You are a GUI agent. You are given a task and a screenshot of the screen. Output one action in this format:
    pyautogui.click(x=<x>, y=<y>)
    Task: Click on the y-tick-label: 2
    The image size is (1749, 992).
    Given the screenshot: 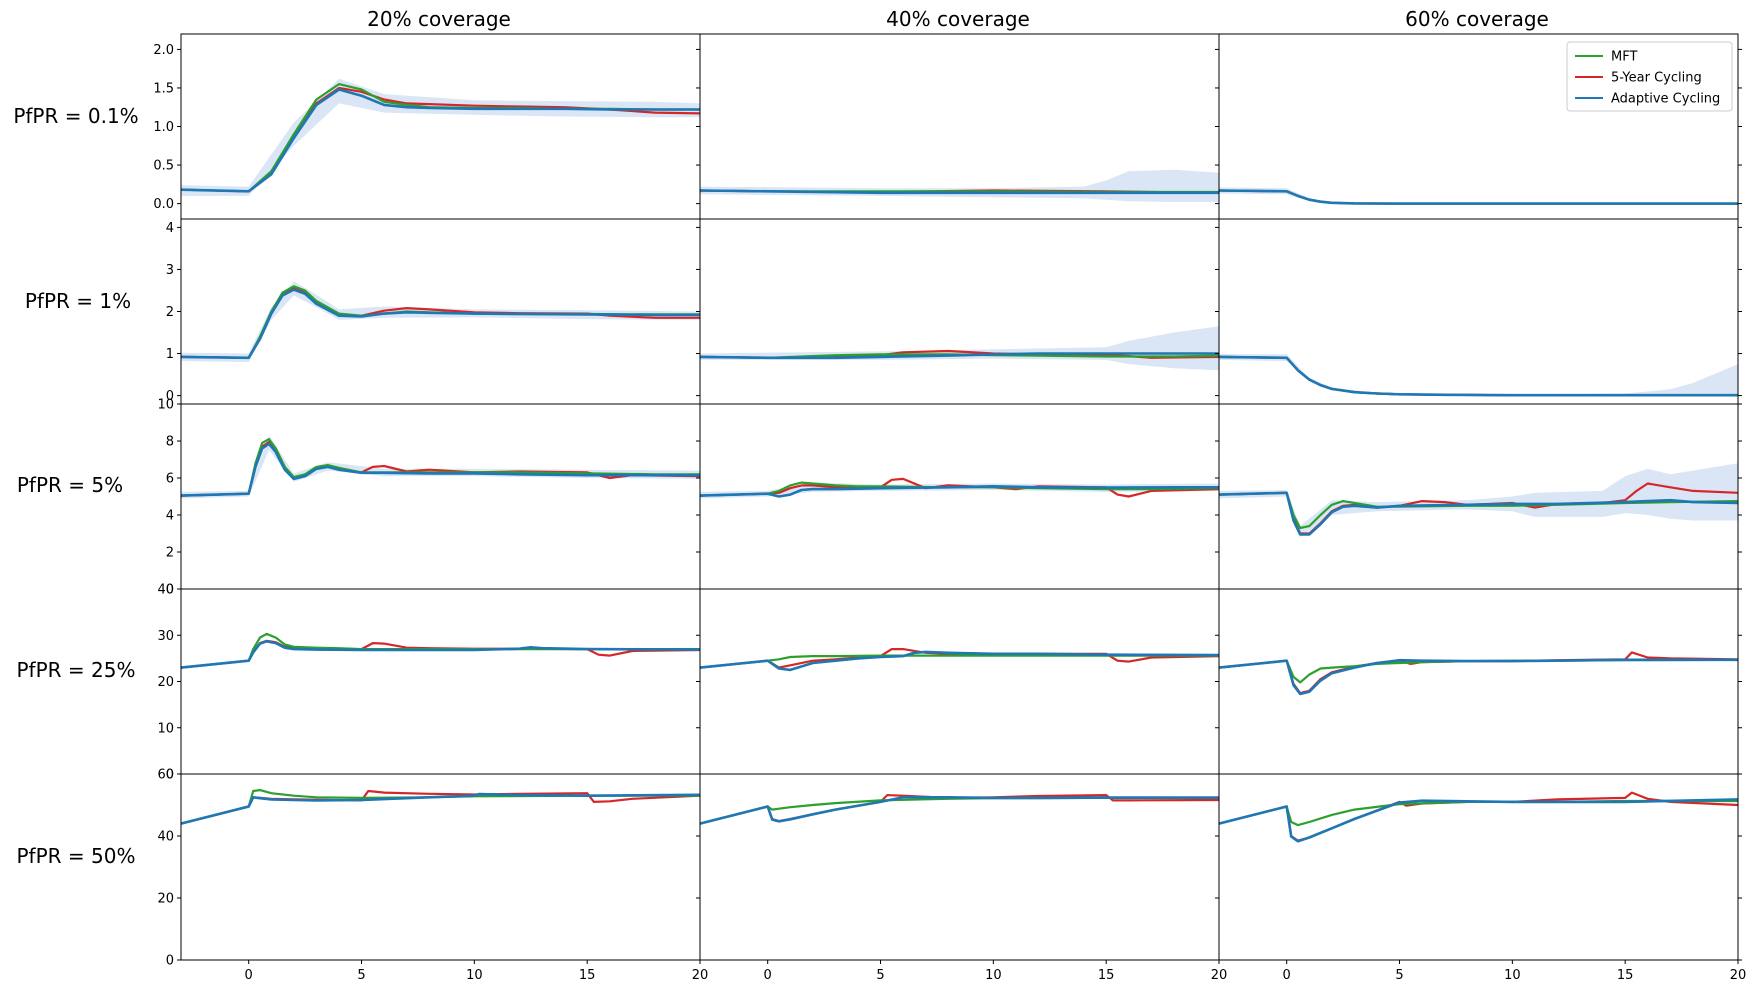 What is the action you would take?
    pyautogui.click(x=170, y=553)
    